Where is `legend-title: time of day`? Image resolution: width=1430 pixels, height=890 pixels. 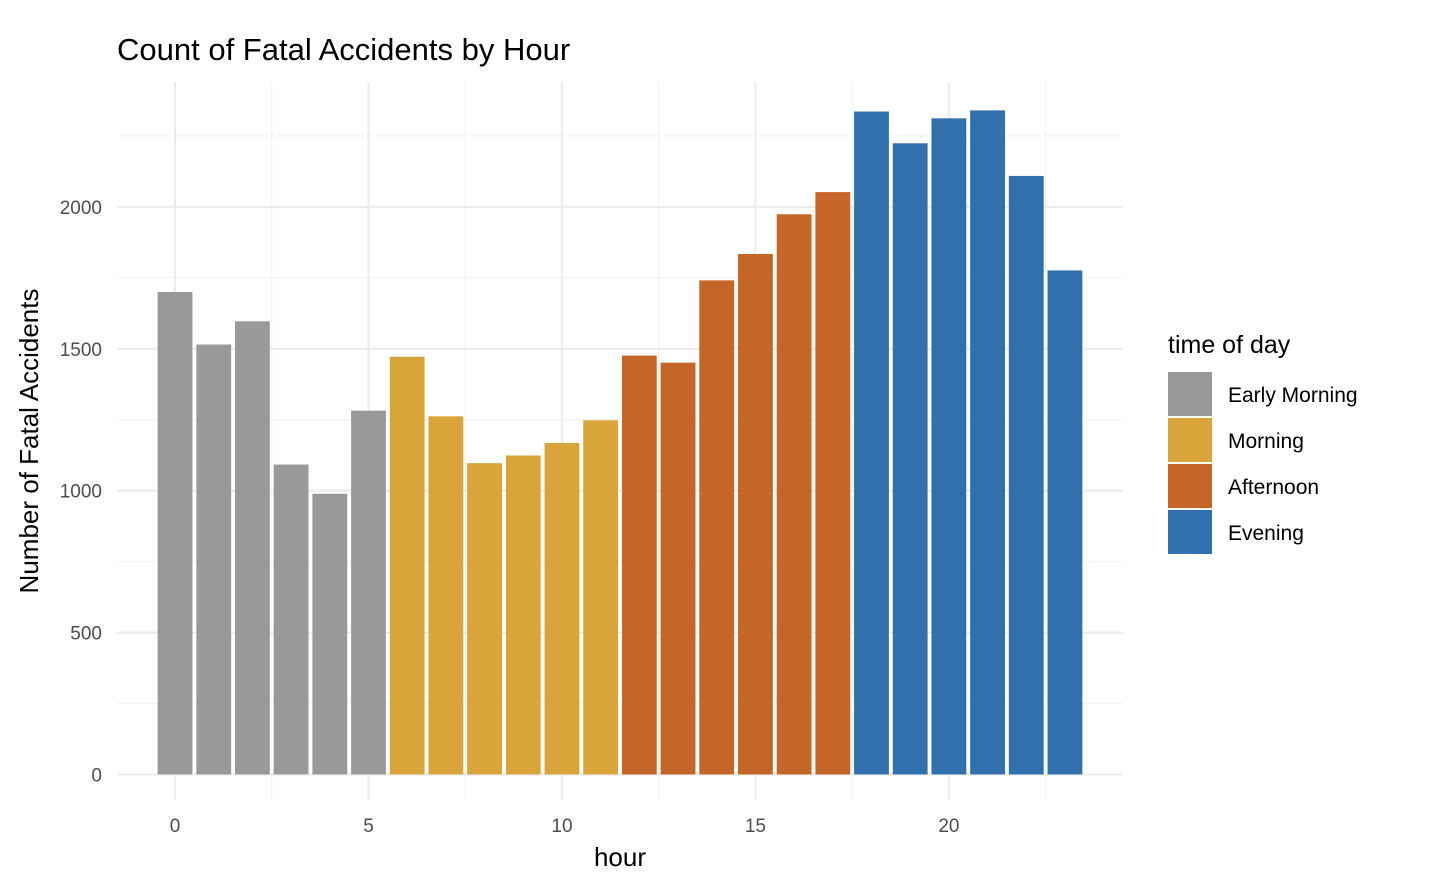 legend-title: time of day is located at coordinates (1229, 345).